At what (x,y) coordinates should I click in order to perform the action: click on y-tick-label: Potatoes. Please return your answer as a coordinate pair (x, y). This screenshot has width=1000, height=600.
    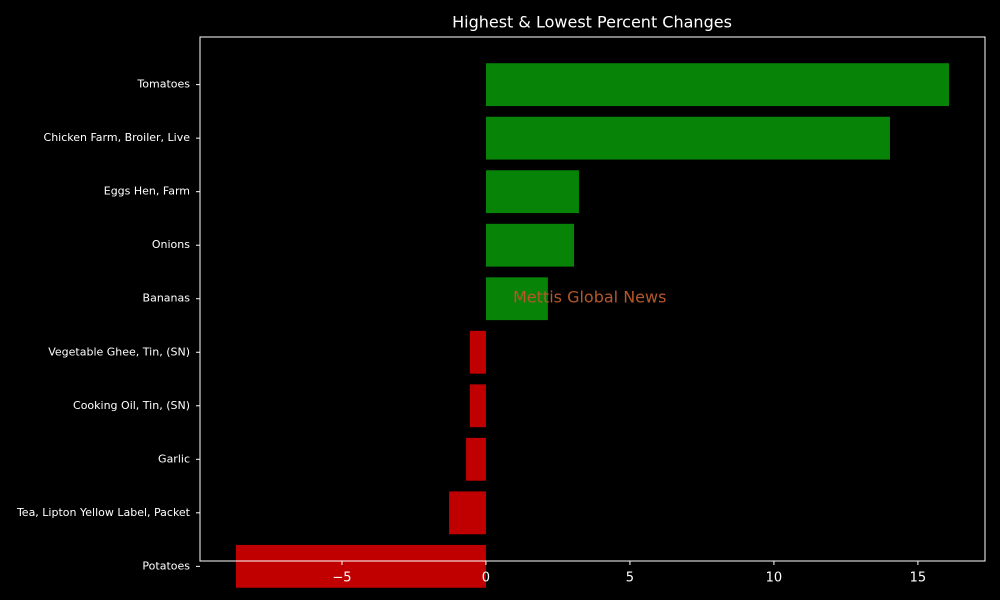
    Looking at the image, I should click on (166, 565).